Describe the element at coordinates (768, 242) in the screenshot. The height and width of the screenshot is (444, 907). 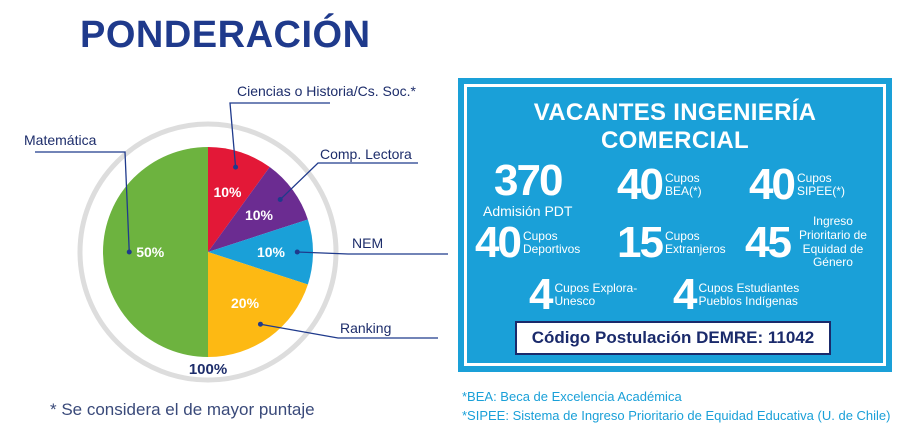
I see `stat-equidad-number: 45` at that location.